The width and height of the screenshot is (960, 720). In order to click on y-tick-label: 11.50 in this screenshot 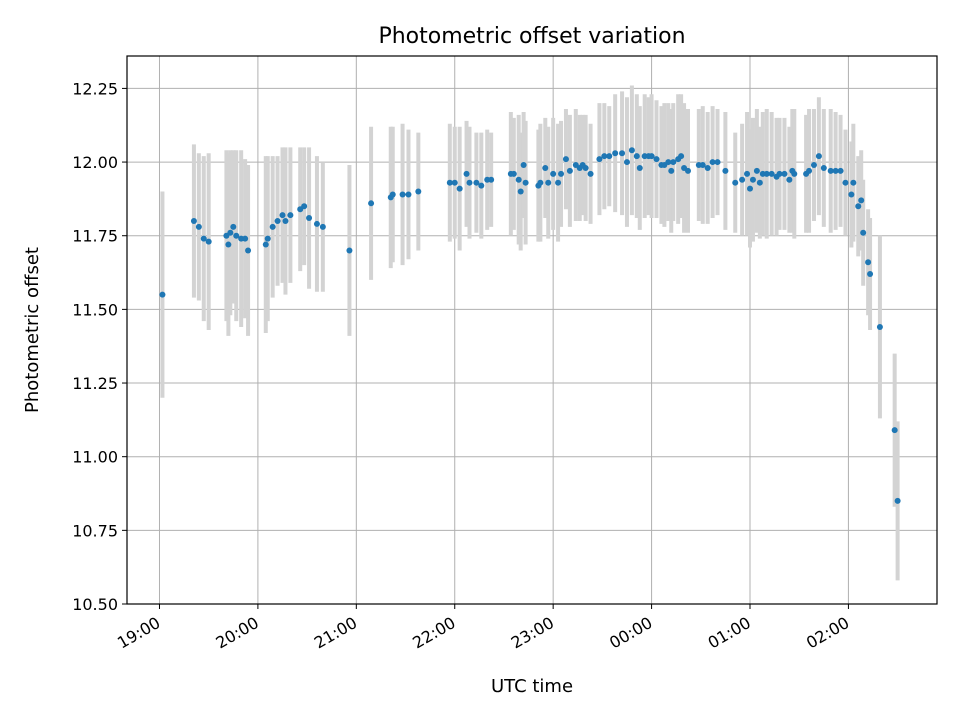, I will do `click(95, 309)`.